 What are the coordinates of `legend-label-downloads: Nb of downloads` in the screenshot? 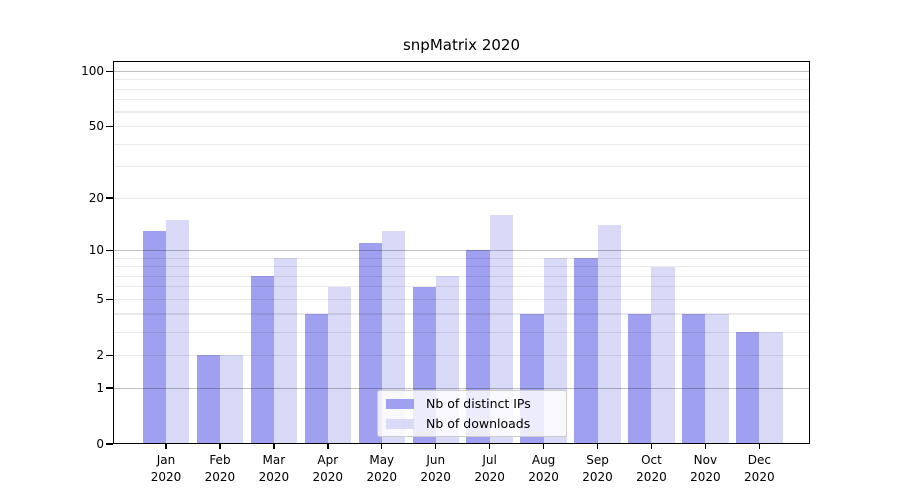 It's located at (478, 423).